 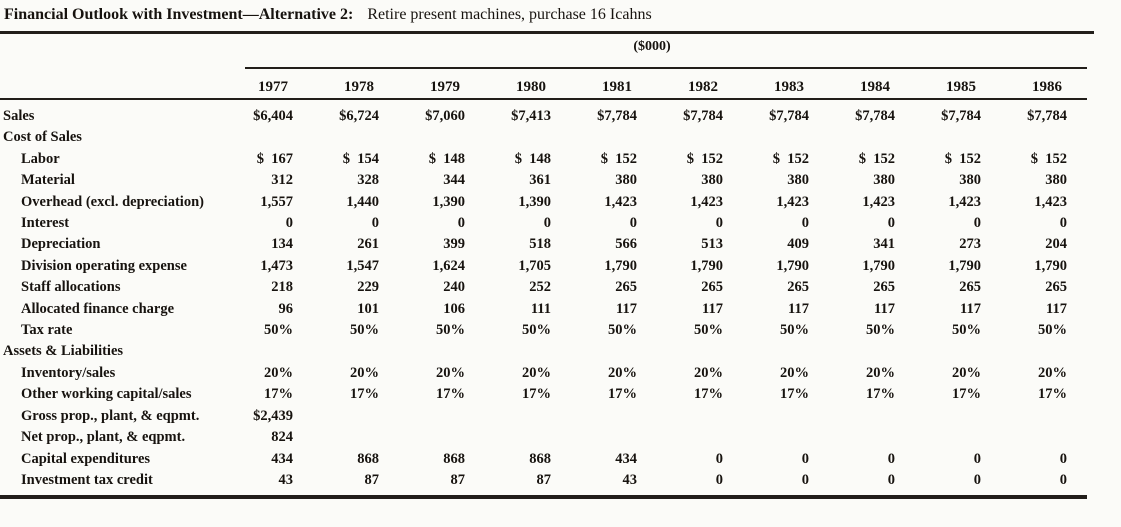 I want to click on years-top-rule, so click(x=666, y=68).